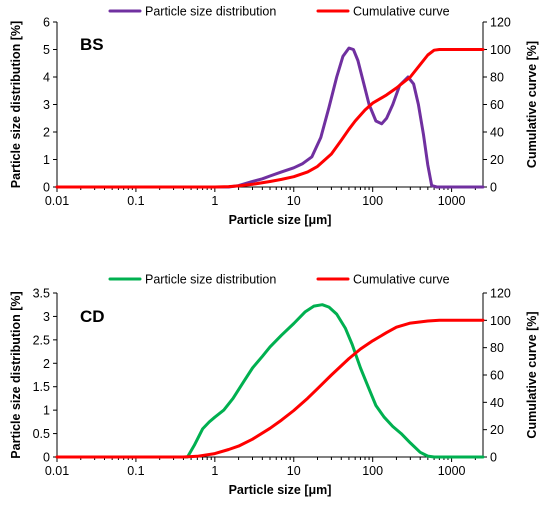 The height and width of the screenshot is (508, 550). I want to click on left-y-tick-label: 1.5, so click(41, 387).